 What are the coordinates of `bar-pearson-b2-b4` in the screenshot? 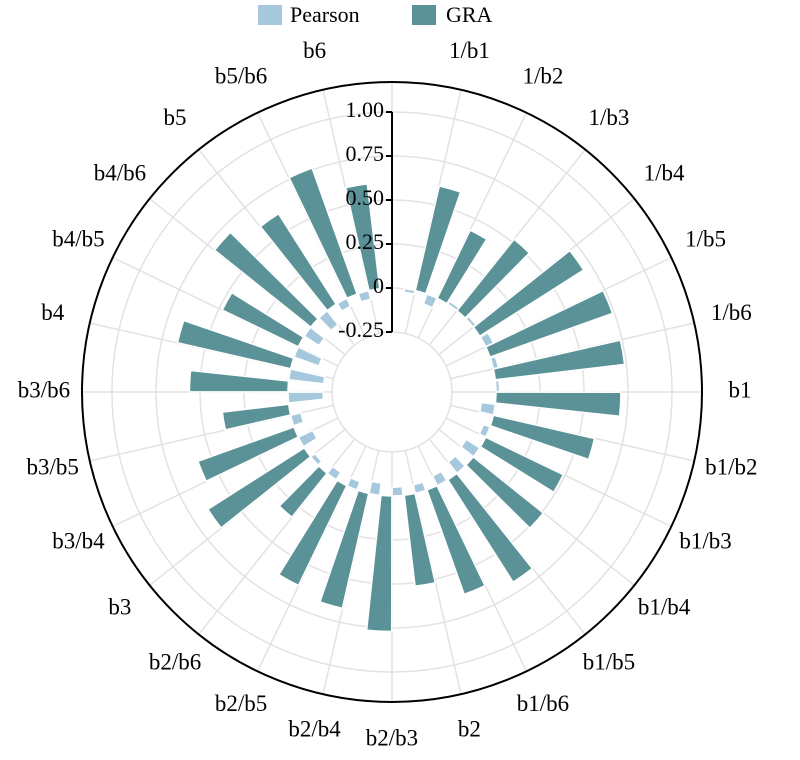 It's located at (375, 488).